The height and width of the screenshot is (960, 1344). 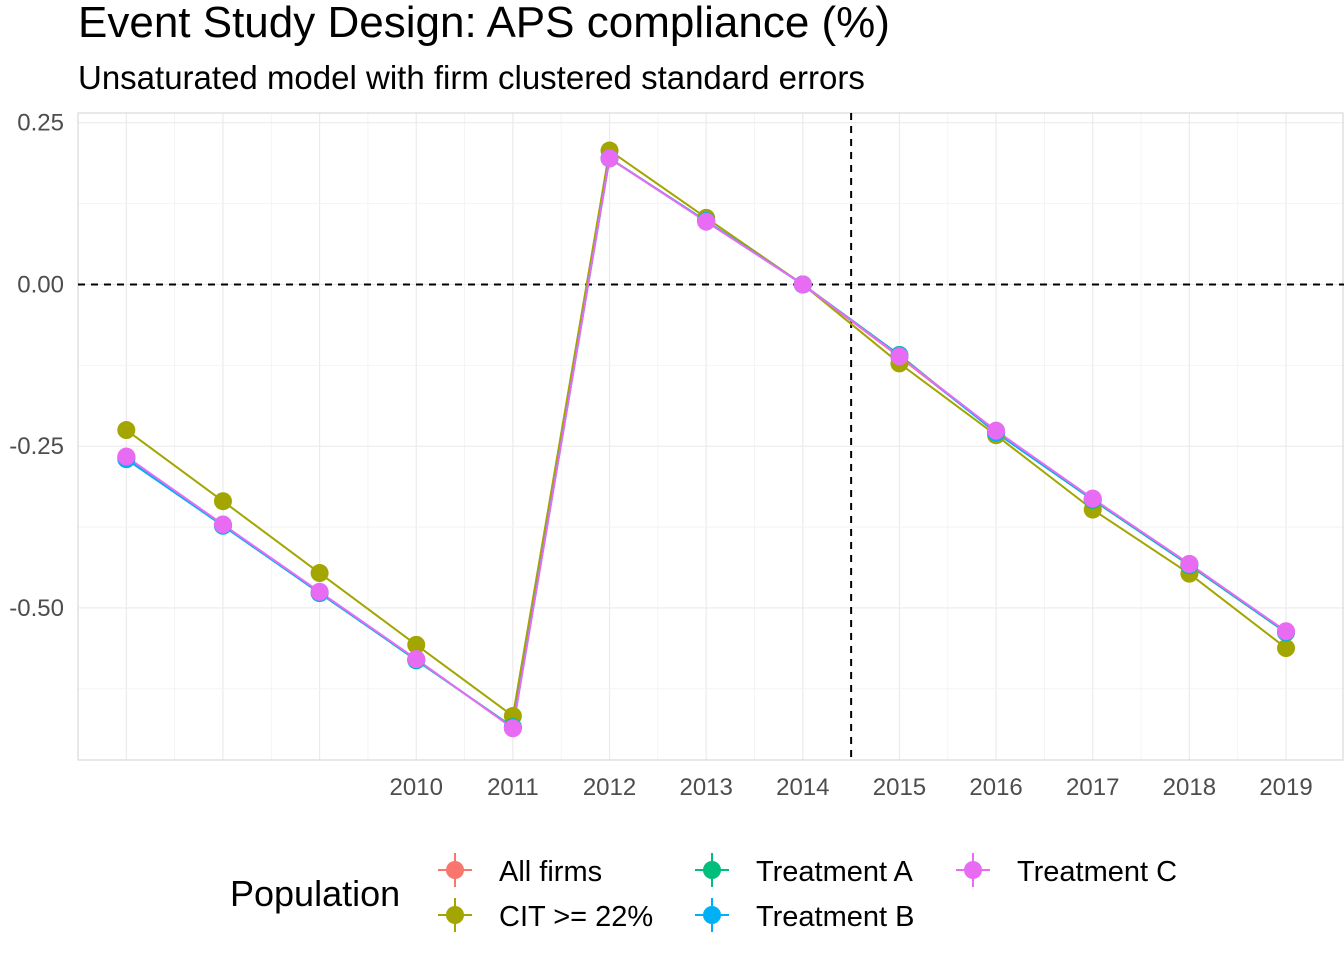 I want to click on legend-item: CIT >= 22%, so click(x=545, y=915).